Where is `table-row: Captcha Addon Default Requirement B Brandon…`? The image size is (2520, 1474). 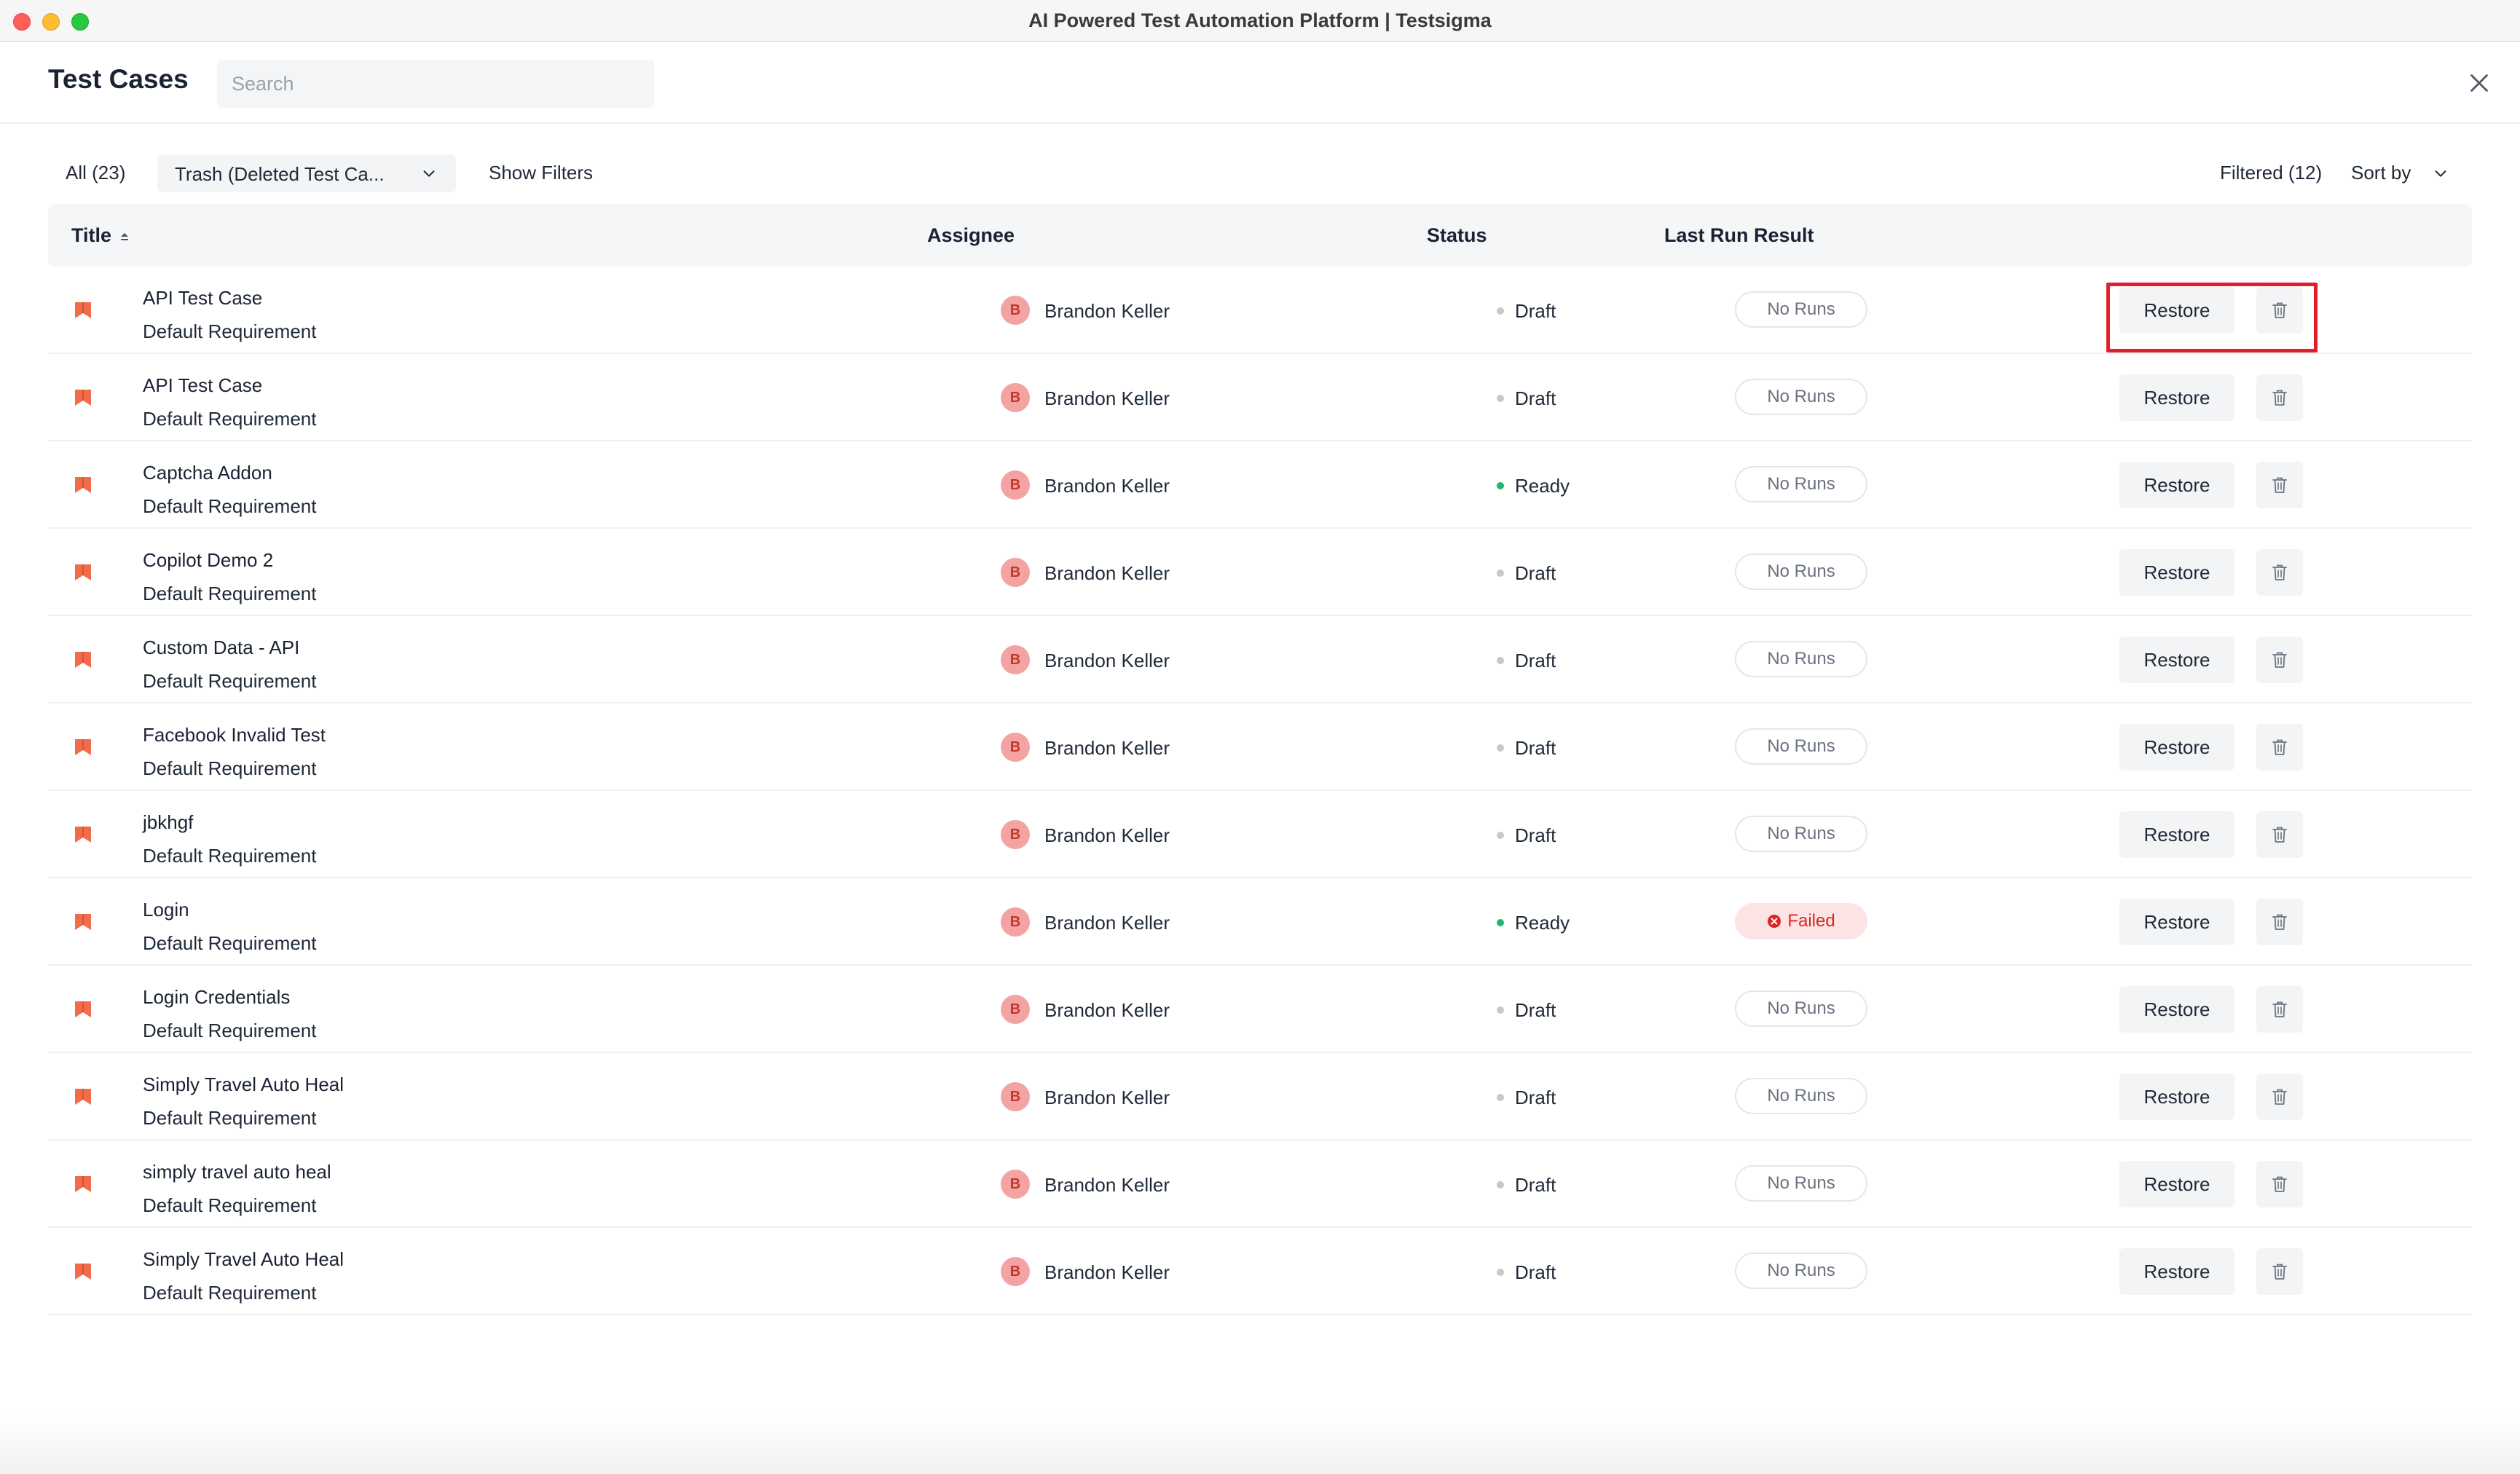 table-row: Captcha Addon Default Requirement B Brandon… is located at coordinates (1260, 485).